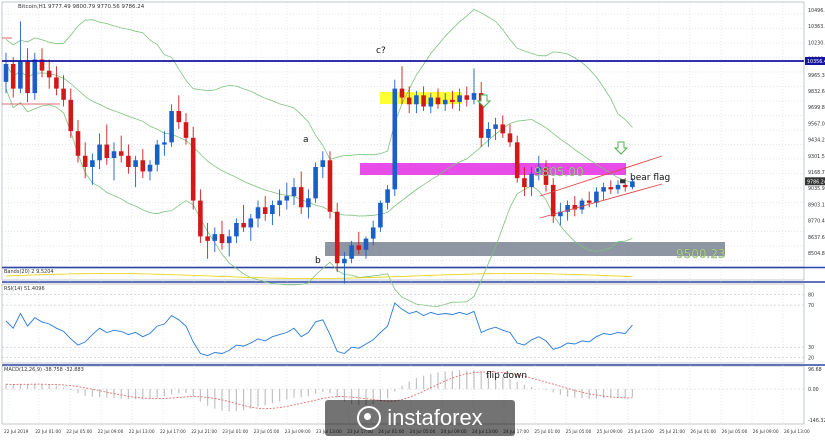 The image size is (825, 441). What do you see at coordinates (816, 421) in the screenshot?
I see `macd-tick-label: -146.326` at bounding box center [816, 421].